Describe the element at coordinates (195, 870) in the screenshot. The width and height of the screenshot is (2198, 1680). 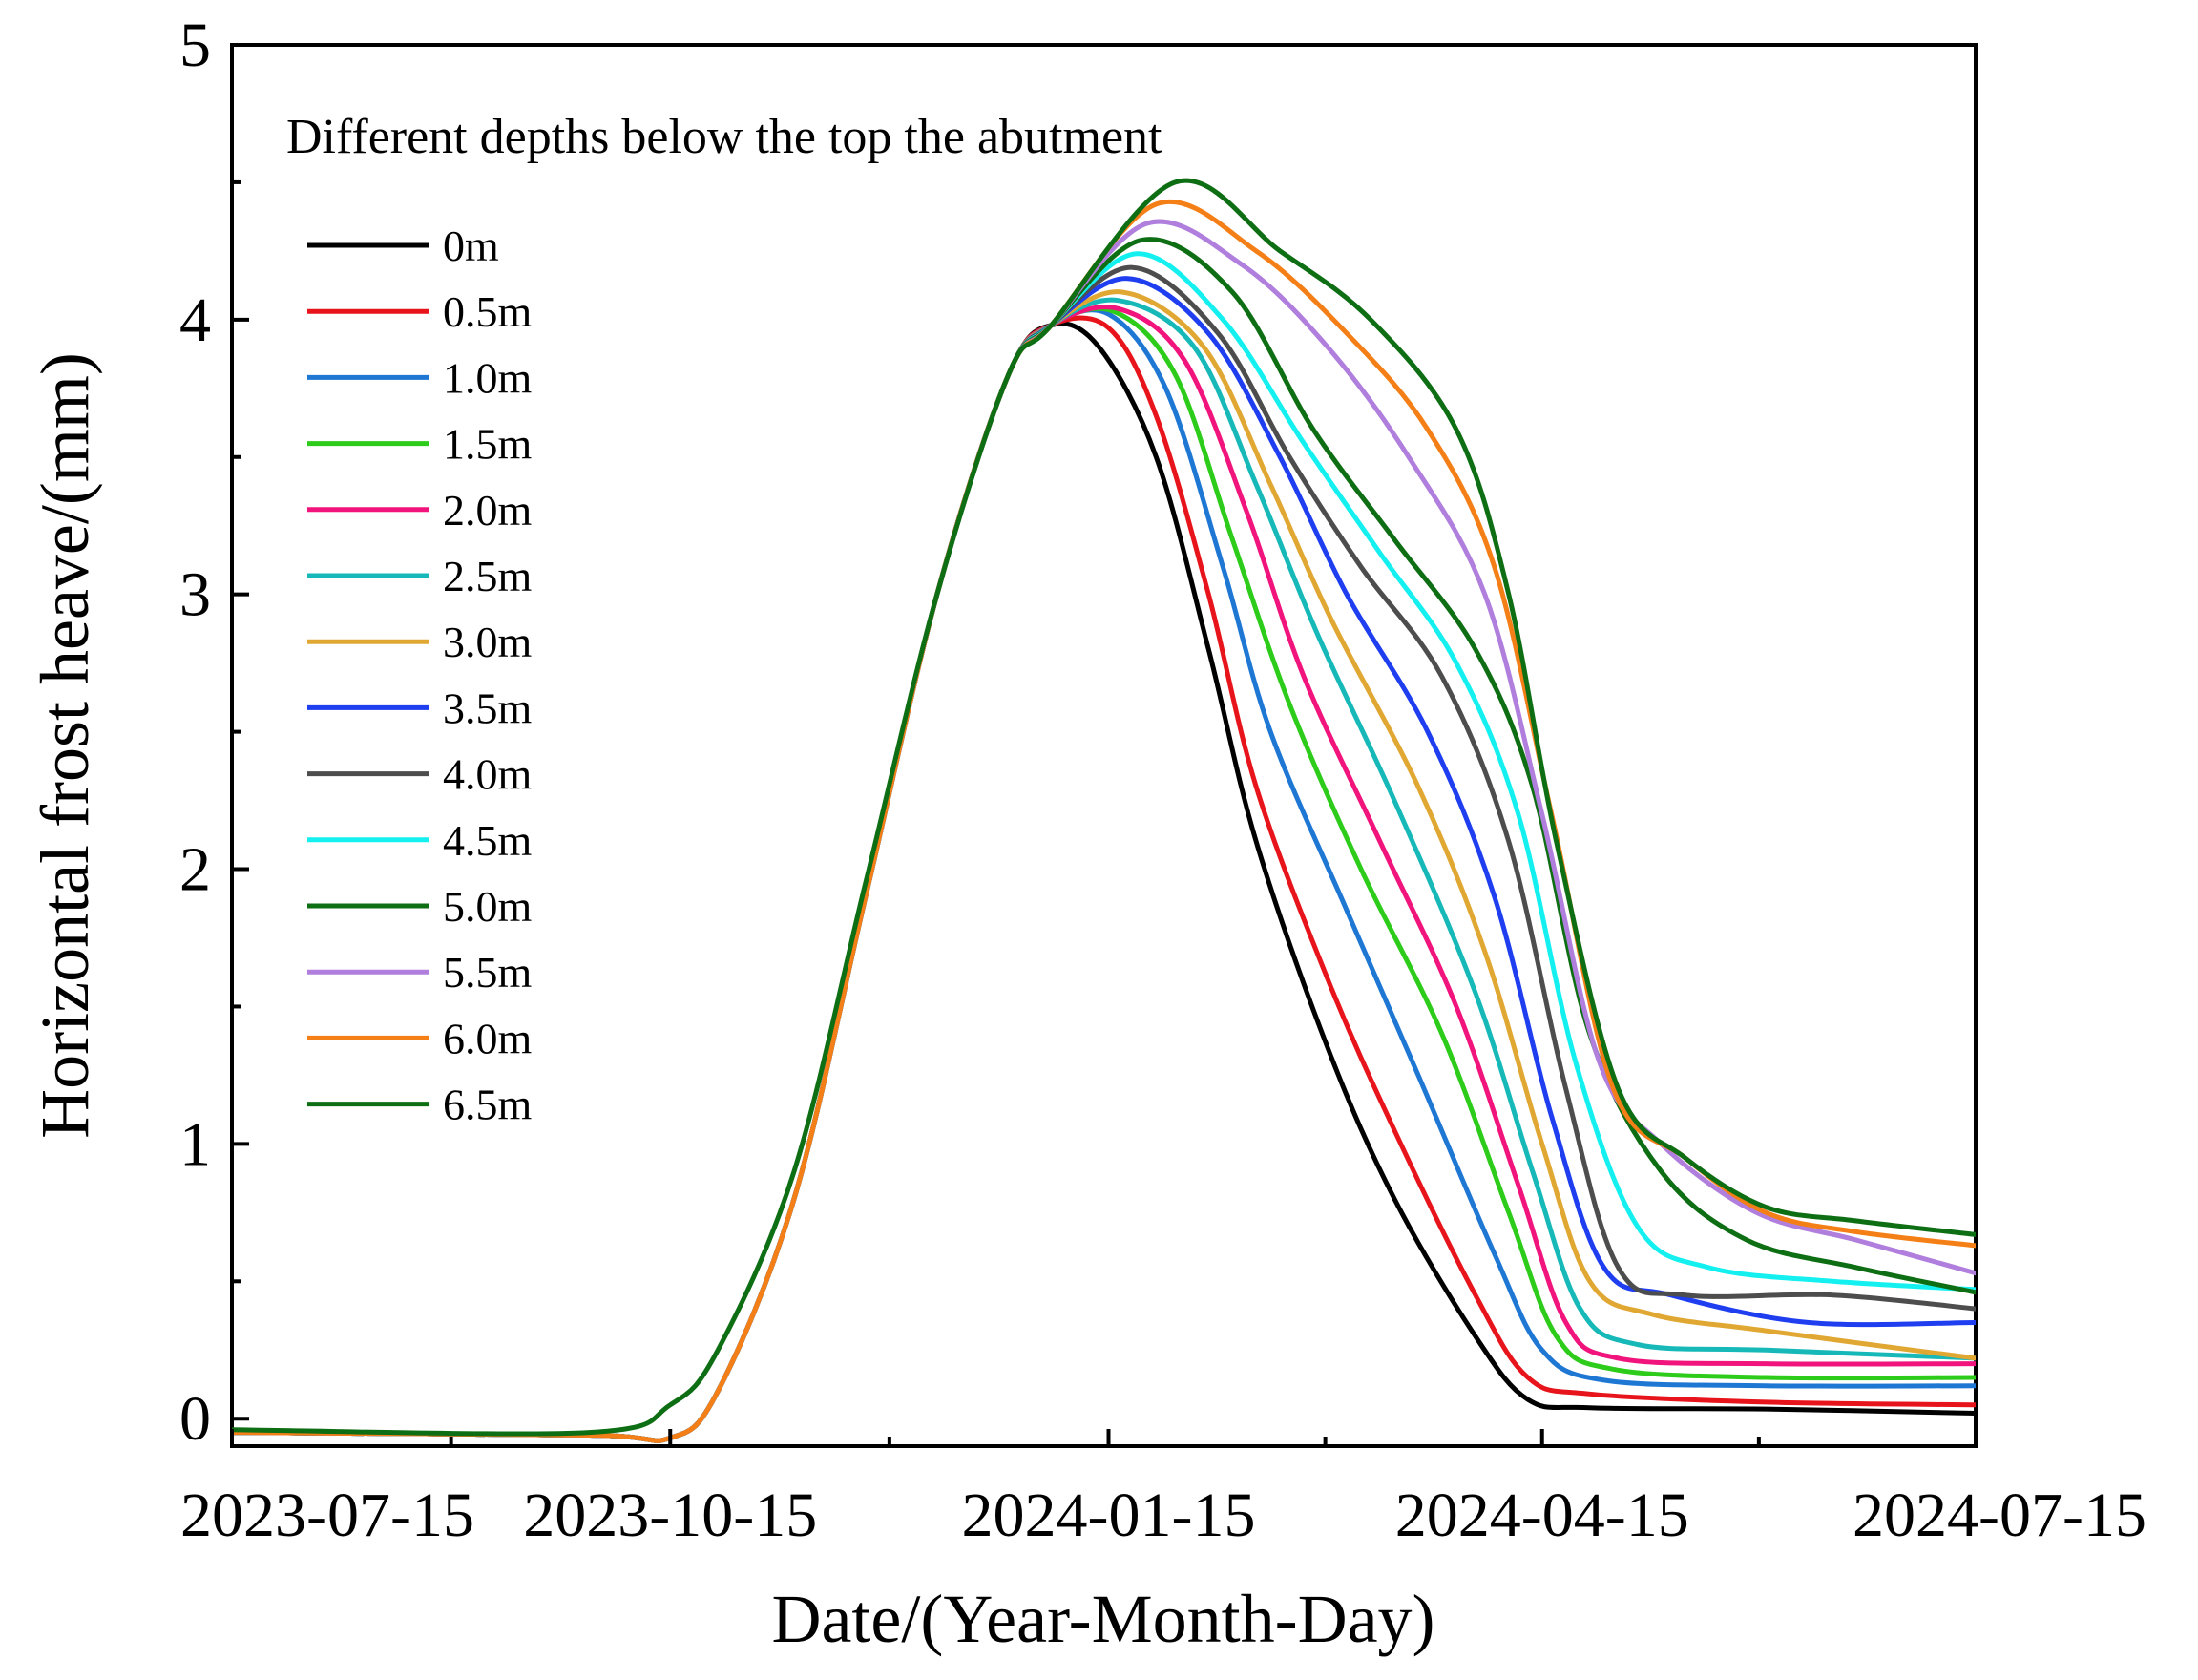
I see `y-tick-label: 2` at that location.